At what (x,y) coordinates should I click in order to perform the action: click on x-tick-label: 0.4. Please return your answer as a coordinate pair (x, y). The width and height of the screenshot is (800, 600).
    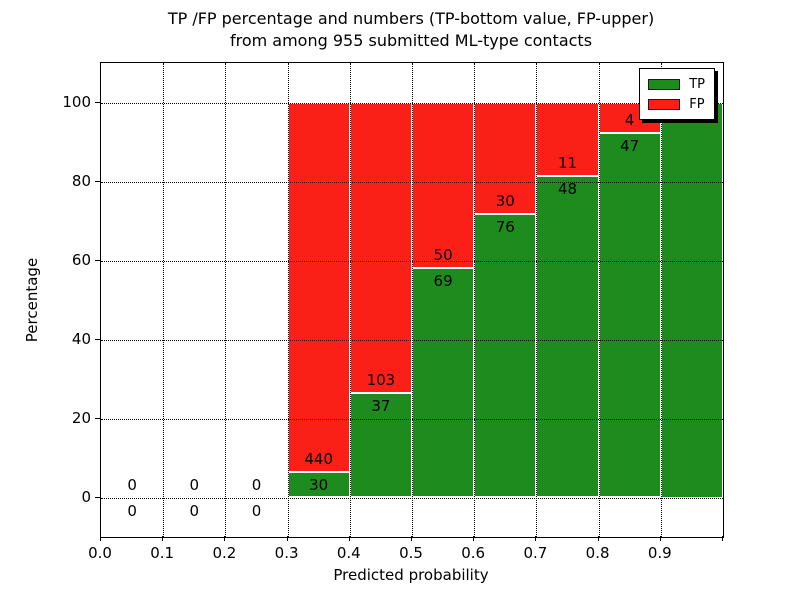
    Looking at the image, I should click on (348, 553).